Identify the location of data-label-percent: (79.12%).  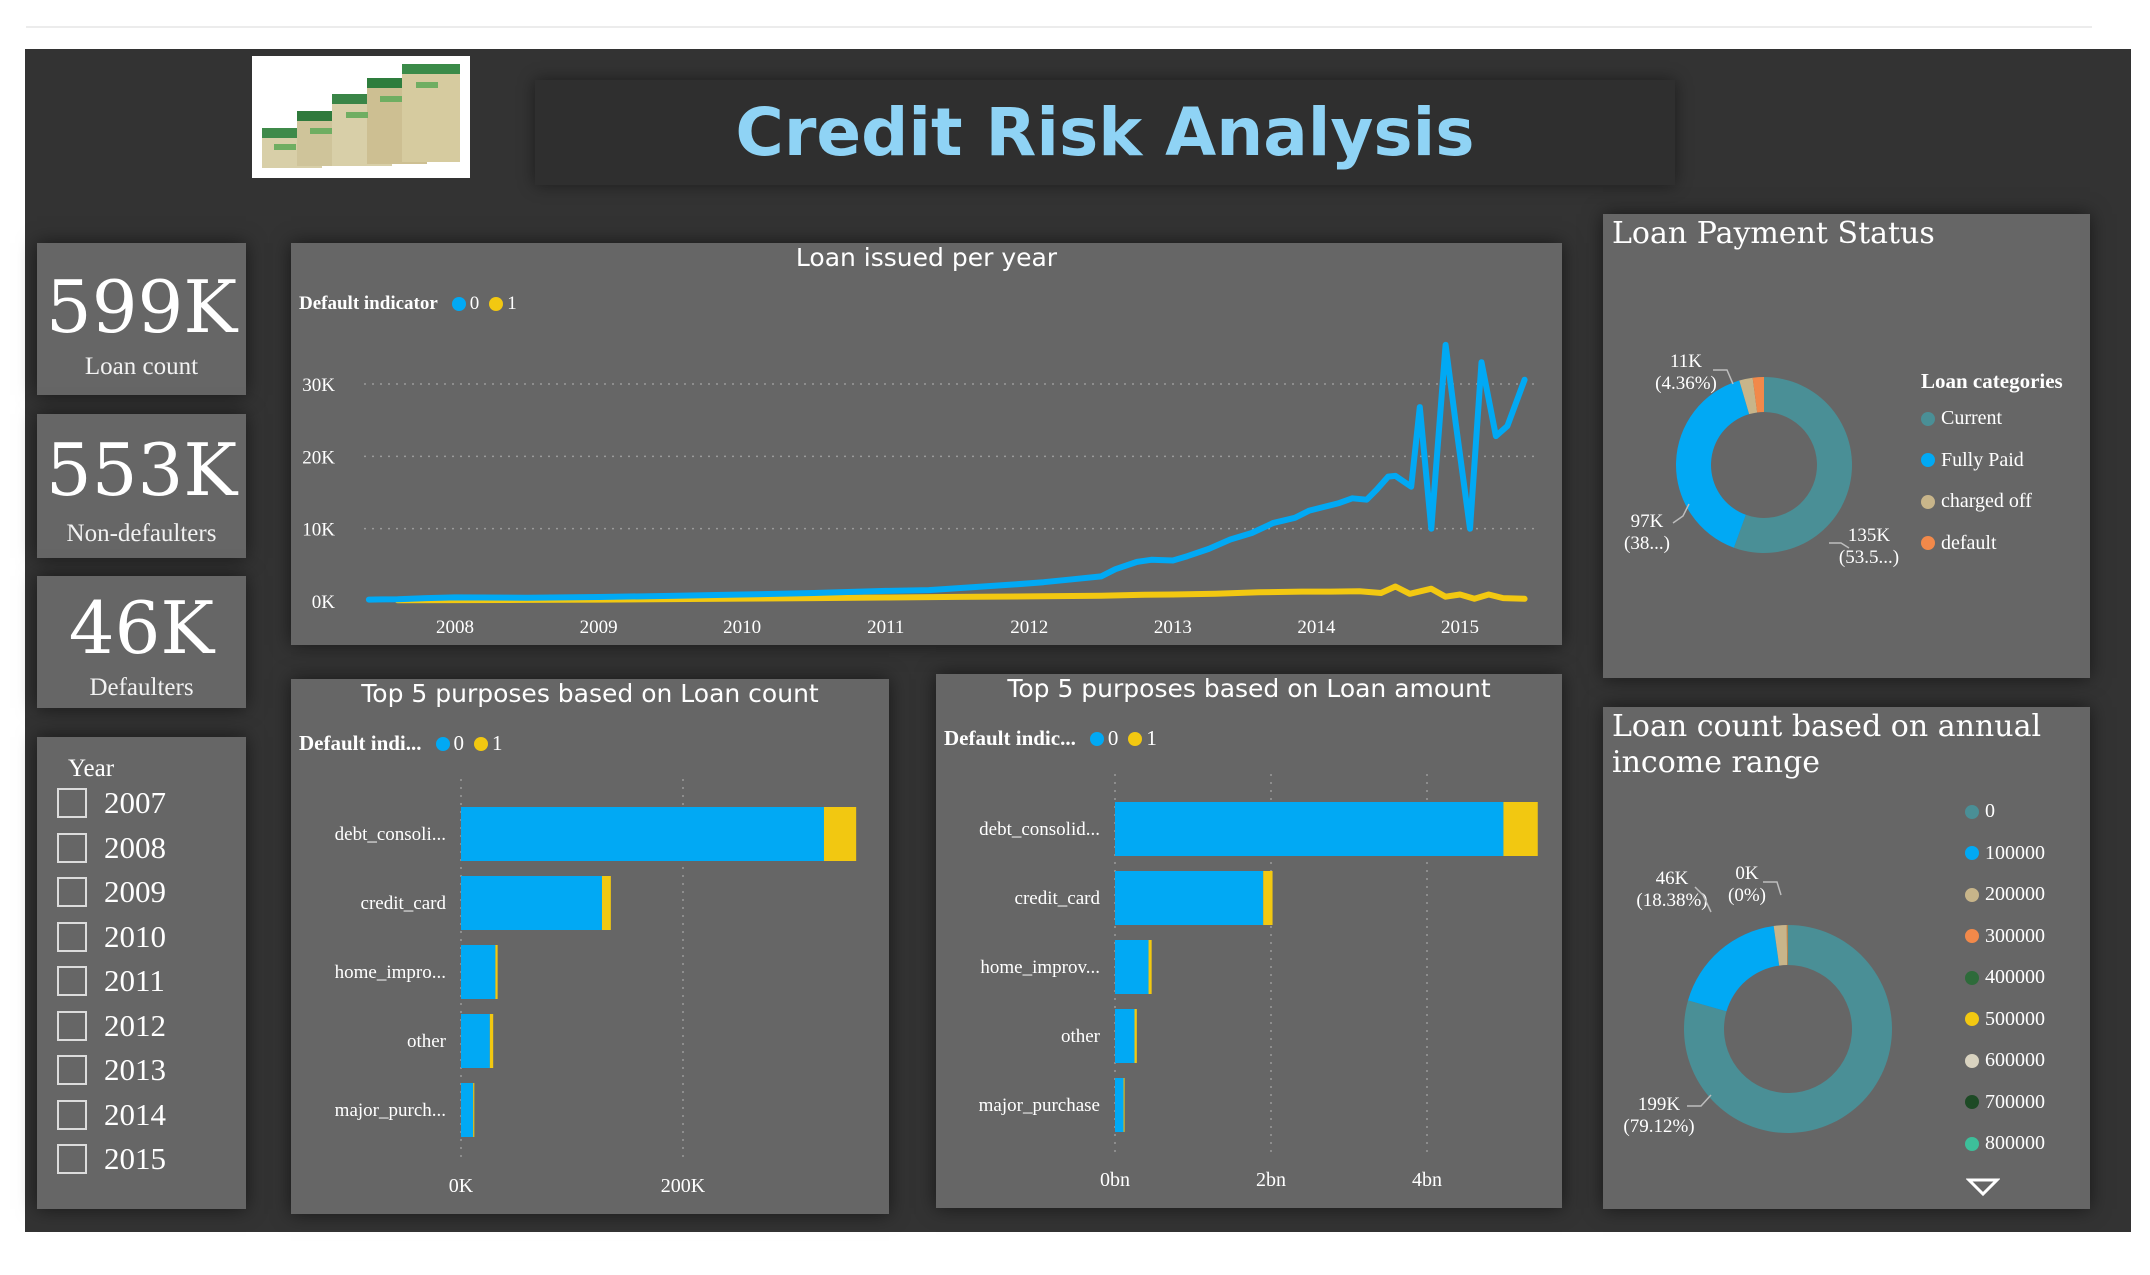
(1658, 1126).